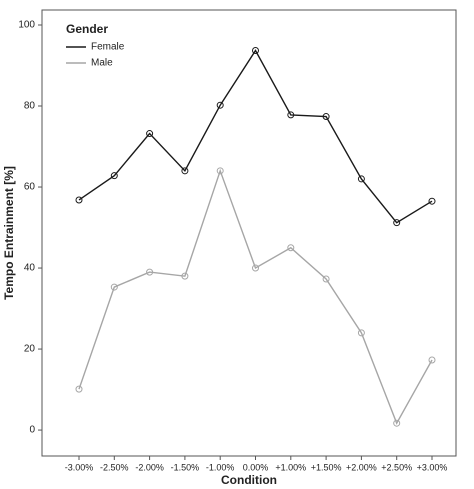 This screenshot has width=474, height=489. I want to click on y-tick-label: 60, so click(30, 187).